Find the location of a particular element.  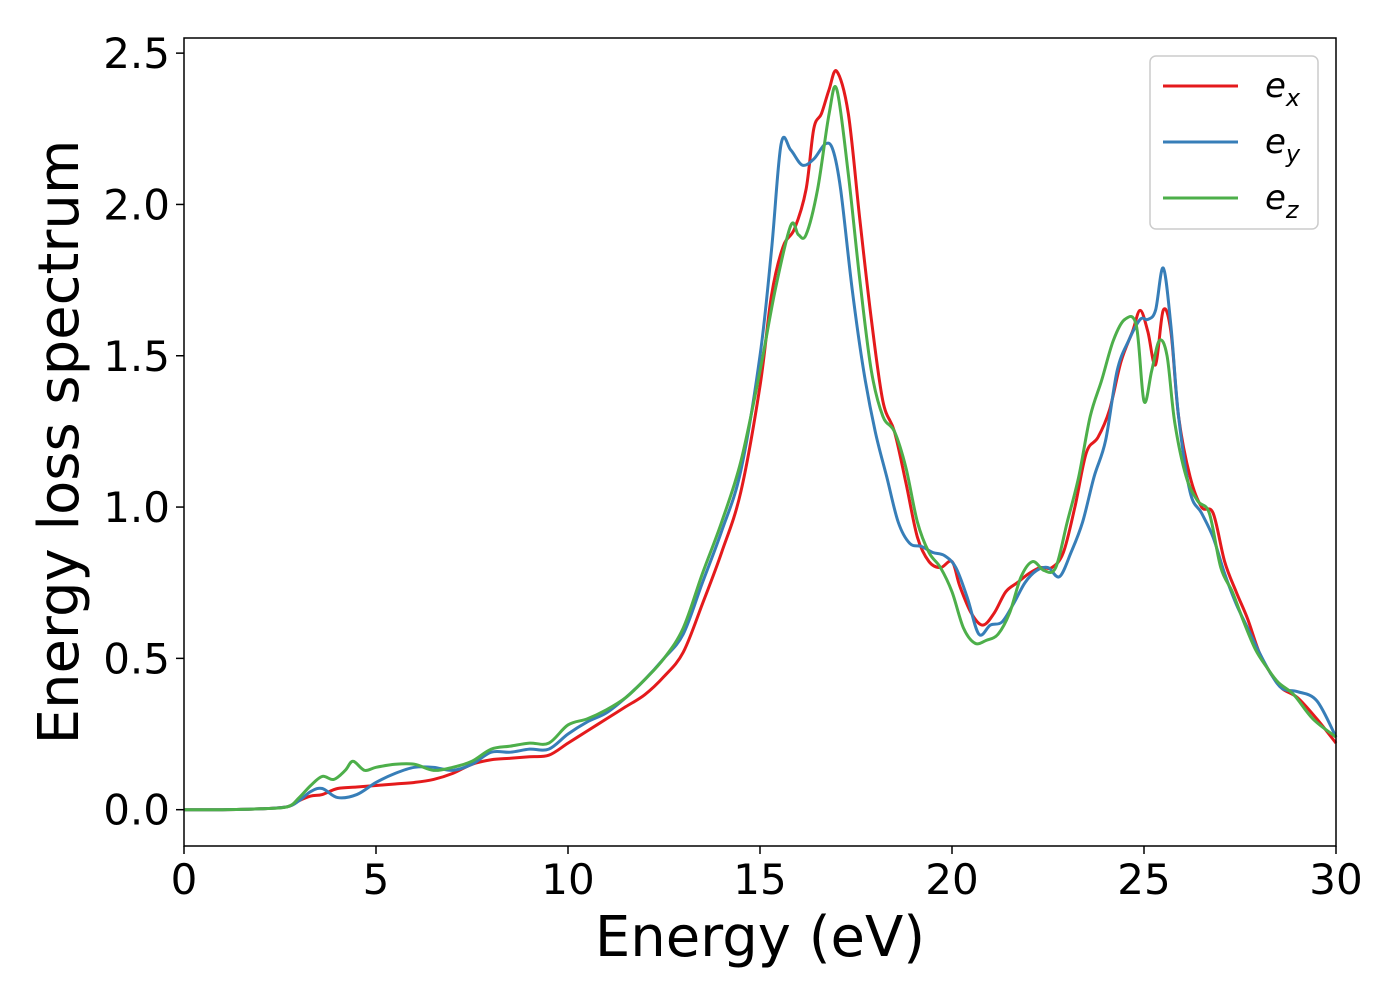

y-tick-label: 1.5 is located at coordinates (136, 356).